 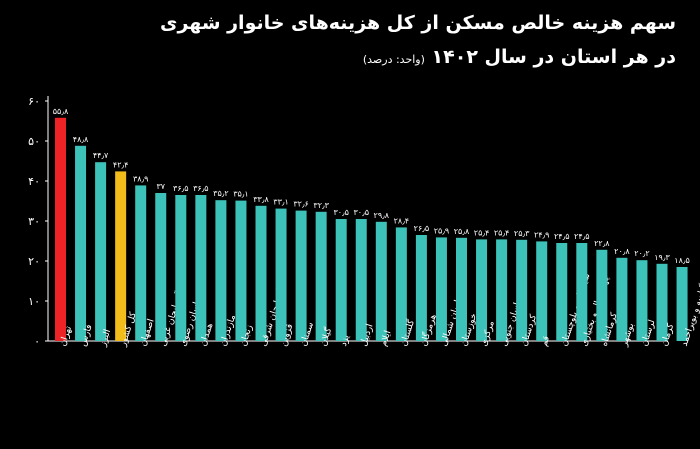 I want to click on y-tick-label: ۳۰, so click(x=34, y=221).